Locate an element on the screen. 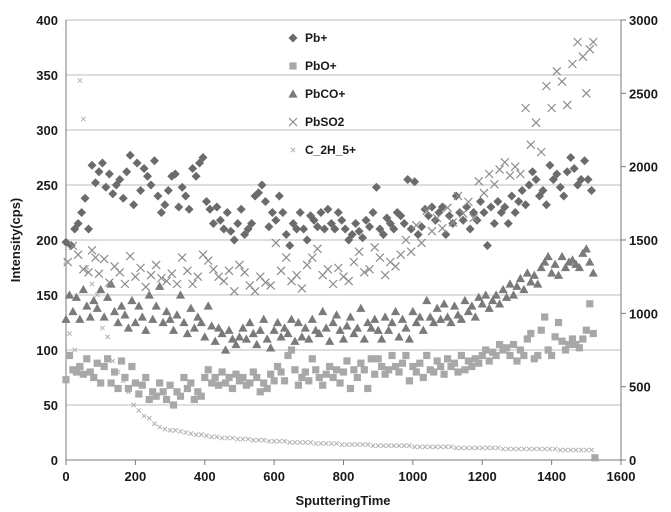 The image size is (671, 512). x-axis-title: SputteringTime is located at coordinates (342, 500).